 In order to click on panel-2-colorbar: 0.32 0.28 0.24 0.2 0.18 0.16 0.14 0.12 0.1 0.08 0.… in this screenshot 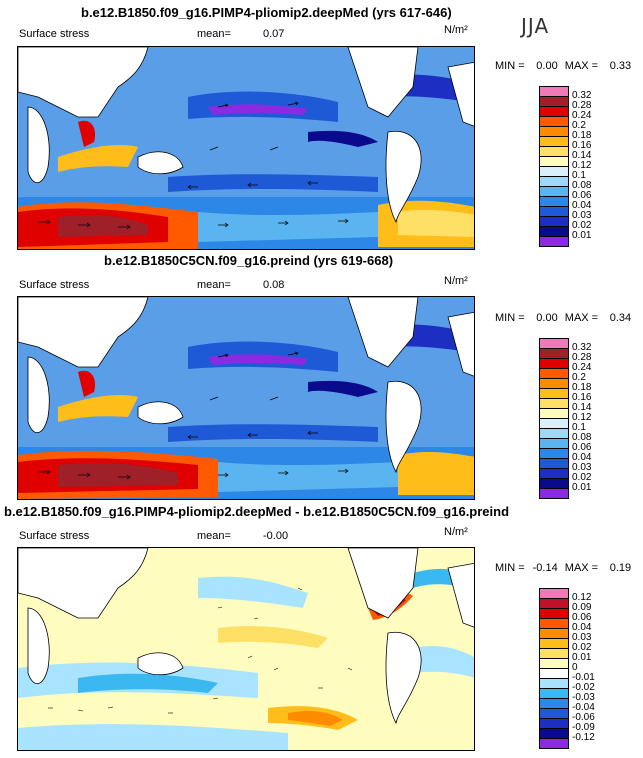, I will do `click(565, 418)`.